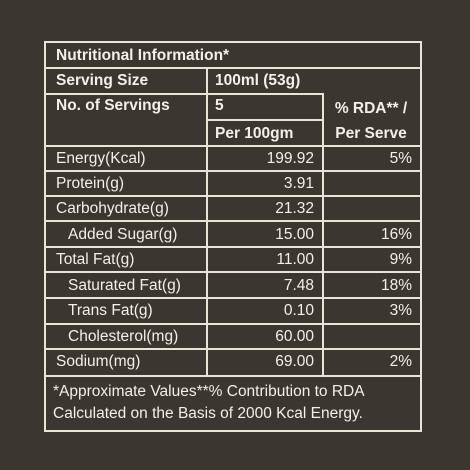 The height and width of the screenshot is (470, 470). I want to click on nutrient-rda: 5%, so click(400, 158).